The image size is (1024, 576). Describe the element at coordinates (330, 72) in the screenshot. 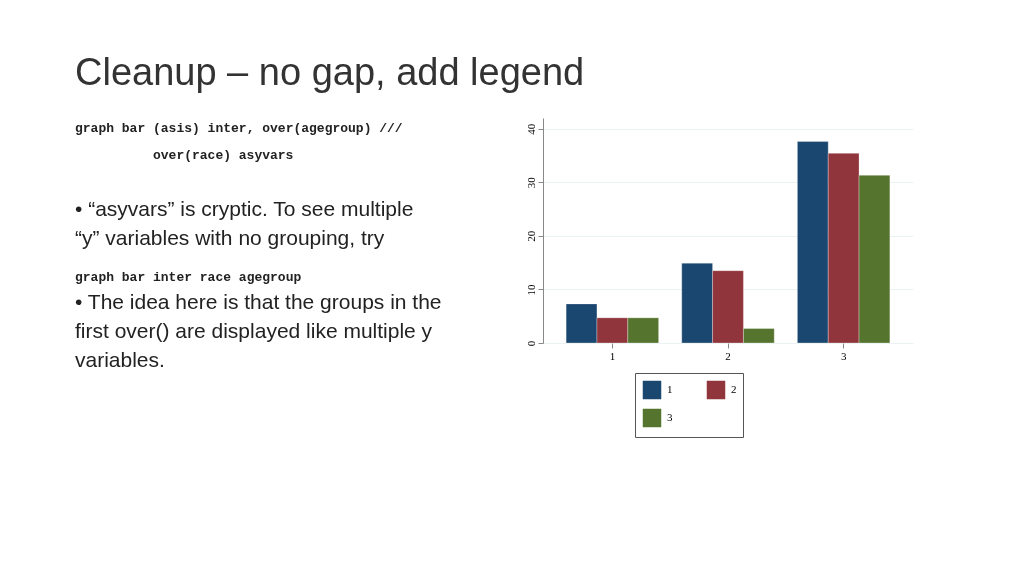

I see `chart-title: Cleanup – no gap, add legend` at that location.